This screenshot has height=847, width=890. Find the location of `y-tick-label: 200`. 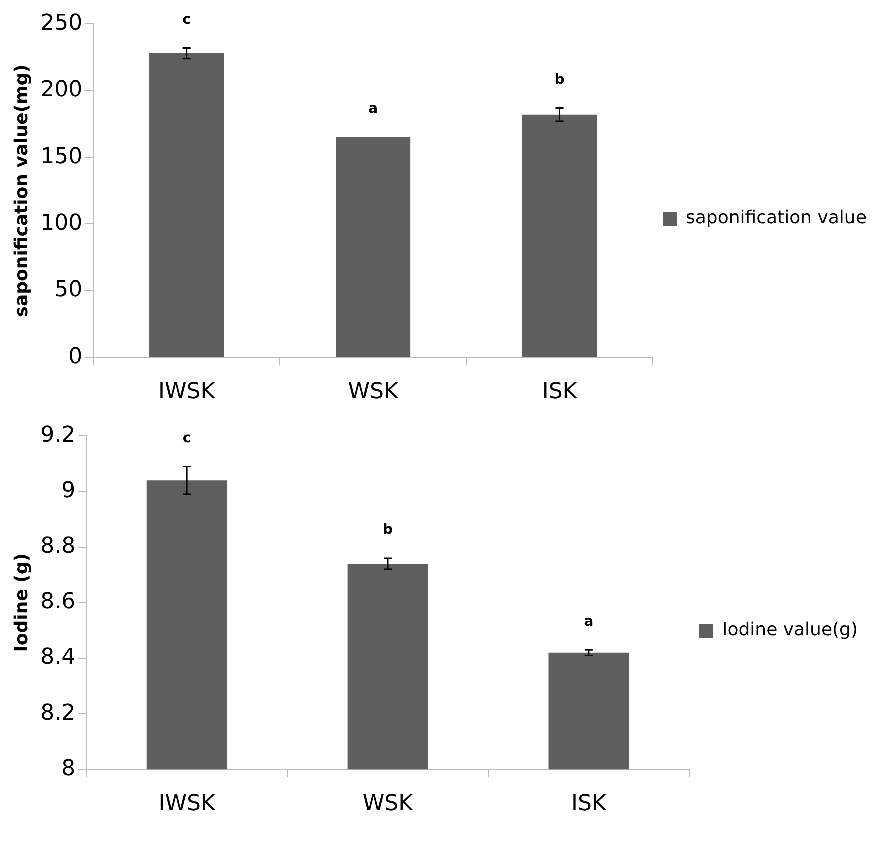

y-tick-label: 200 is located at coordinates (61, 90).